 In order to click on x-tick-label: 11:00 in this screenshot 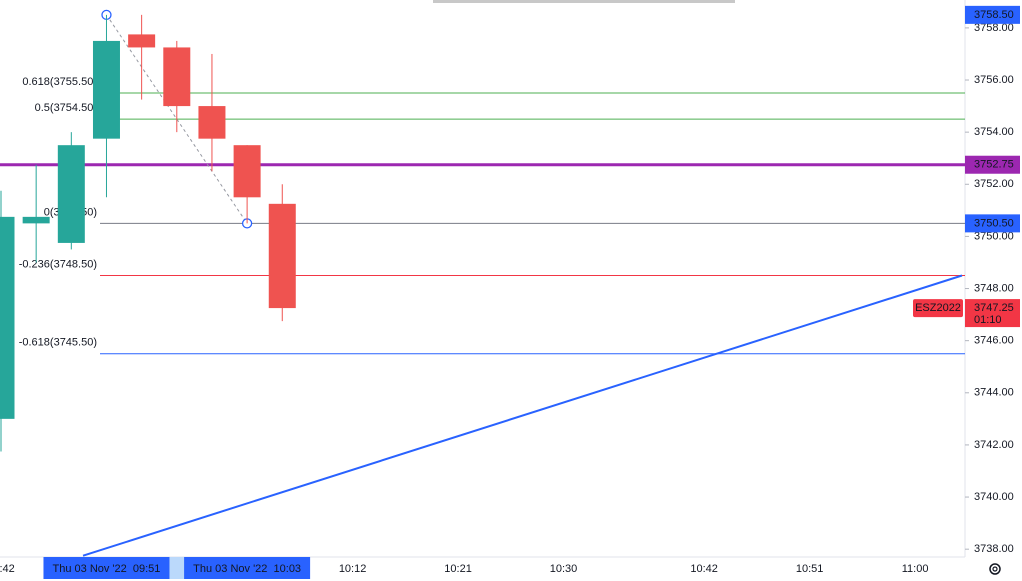, I will do `click(915, 569)`.